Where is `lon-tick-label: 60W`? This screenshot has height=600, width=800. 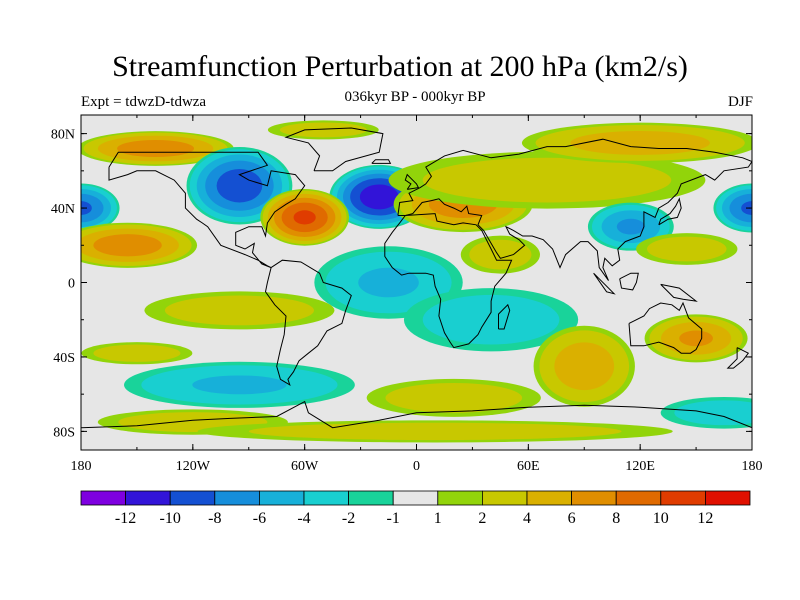
lon-tick-label: 60W is located at coordinates (305, 466).